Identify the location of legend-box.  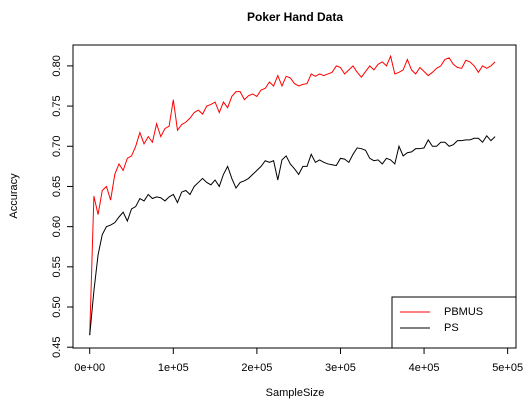
(454, 322).